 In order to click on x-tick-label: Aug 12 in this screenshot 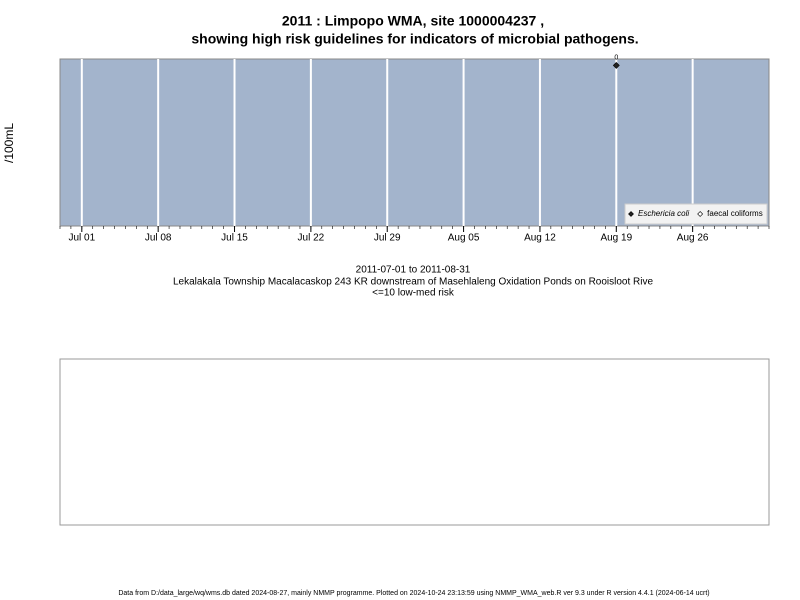, I will do `click(540, 238)`.